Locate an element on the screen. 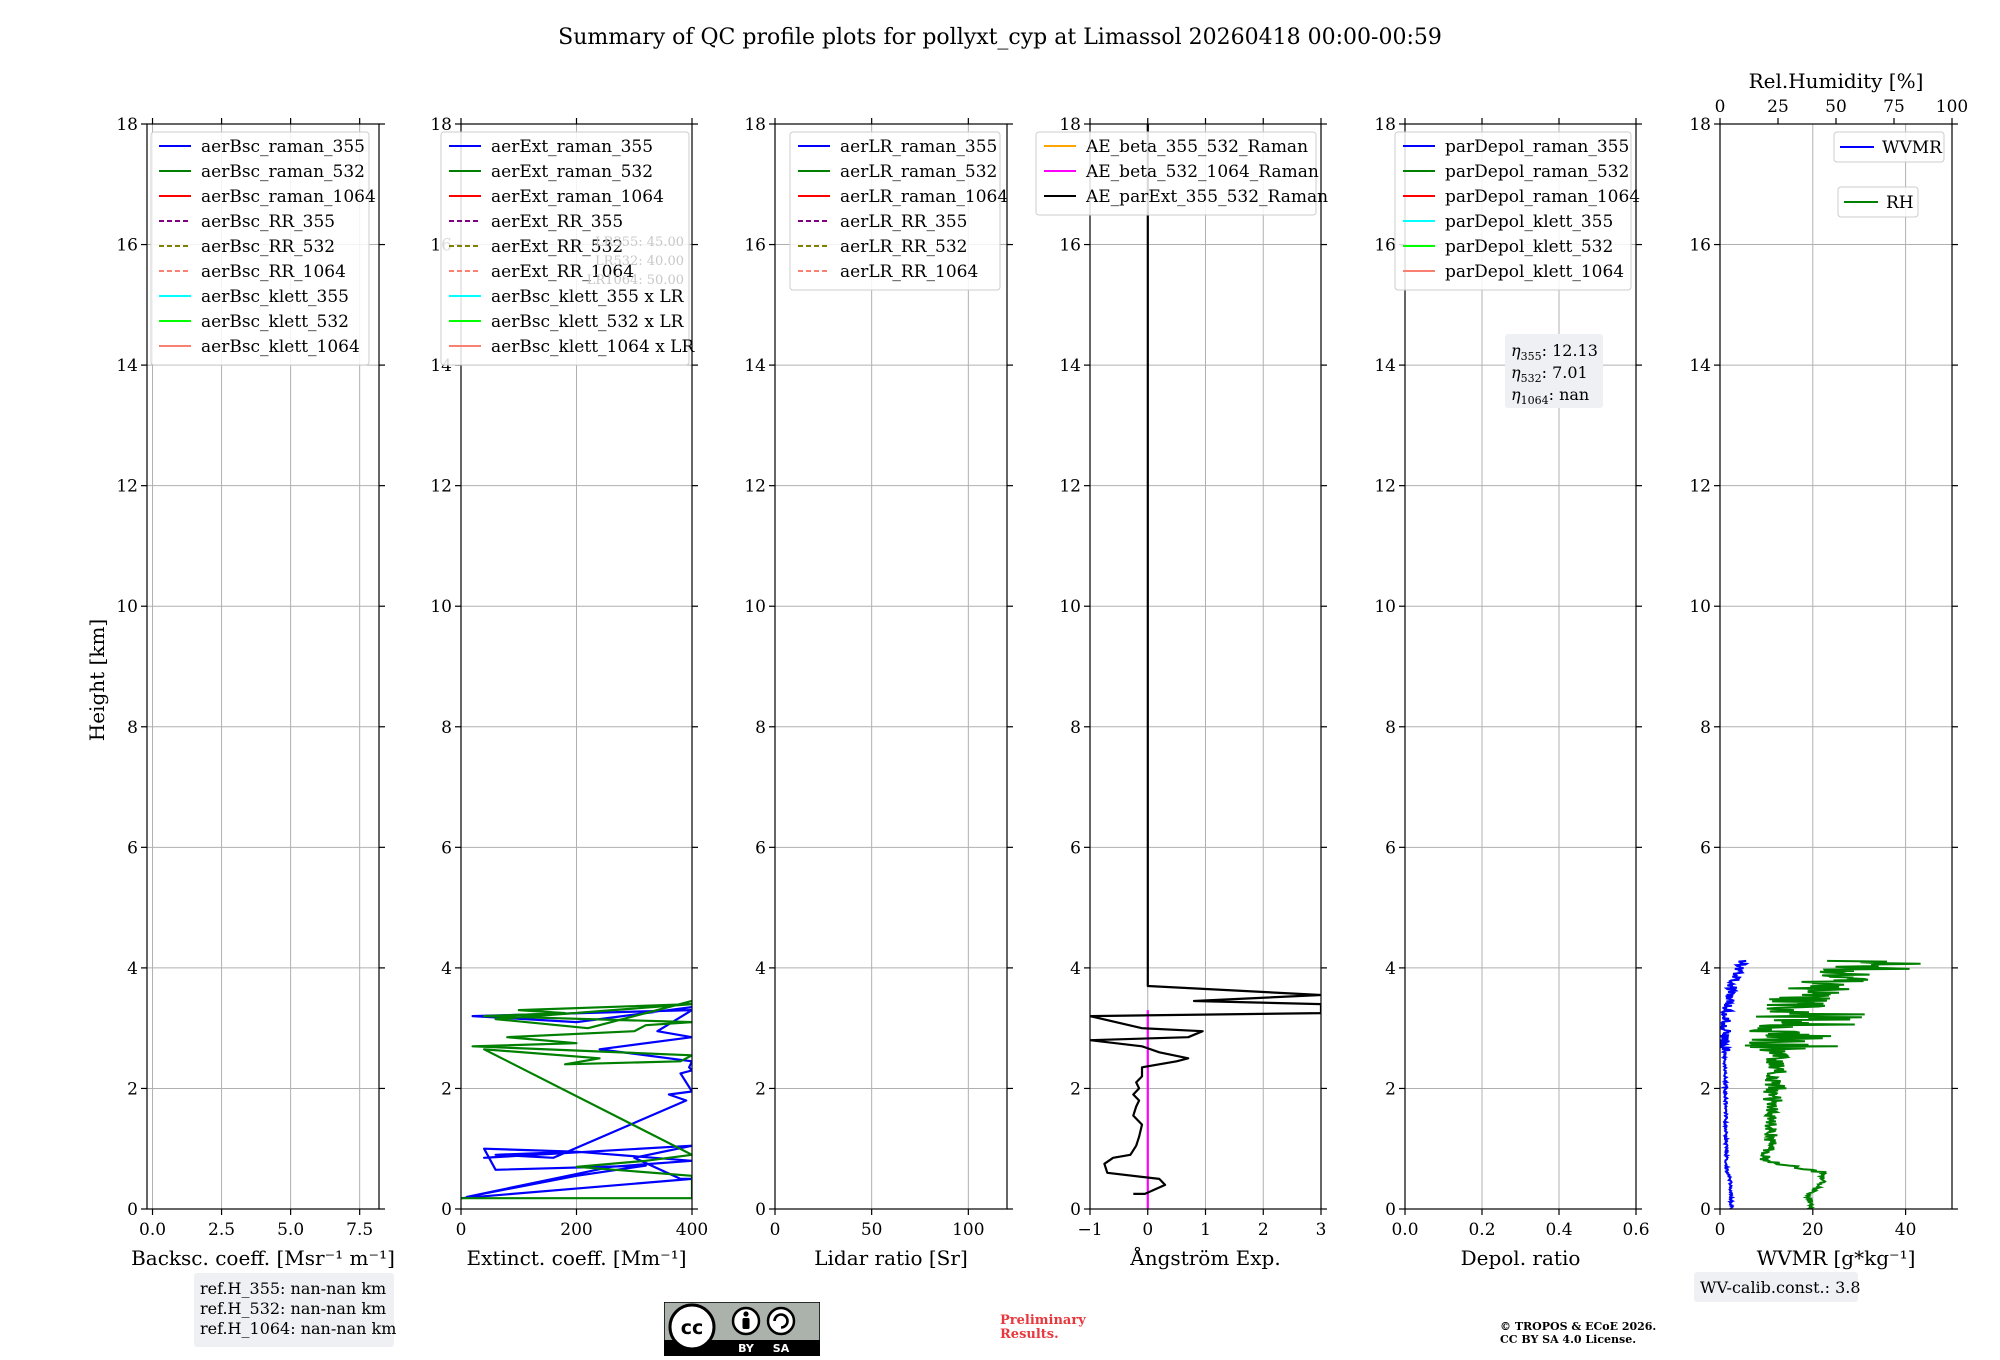 This screenshot has height=1360, width=2000. legend-label: aerBsc_RR_355 is located at coordinates (268, 222).